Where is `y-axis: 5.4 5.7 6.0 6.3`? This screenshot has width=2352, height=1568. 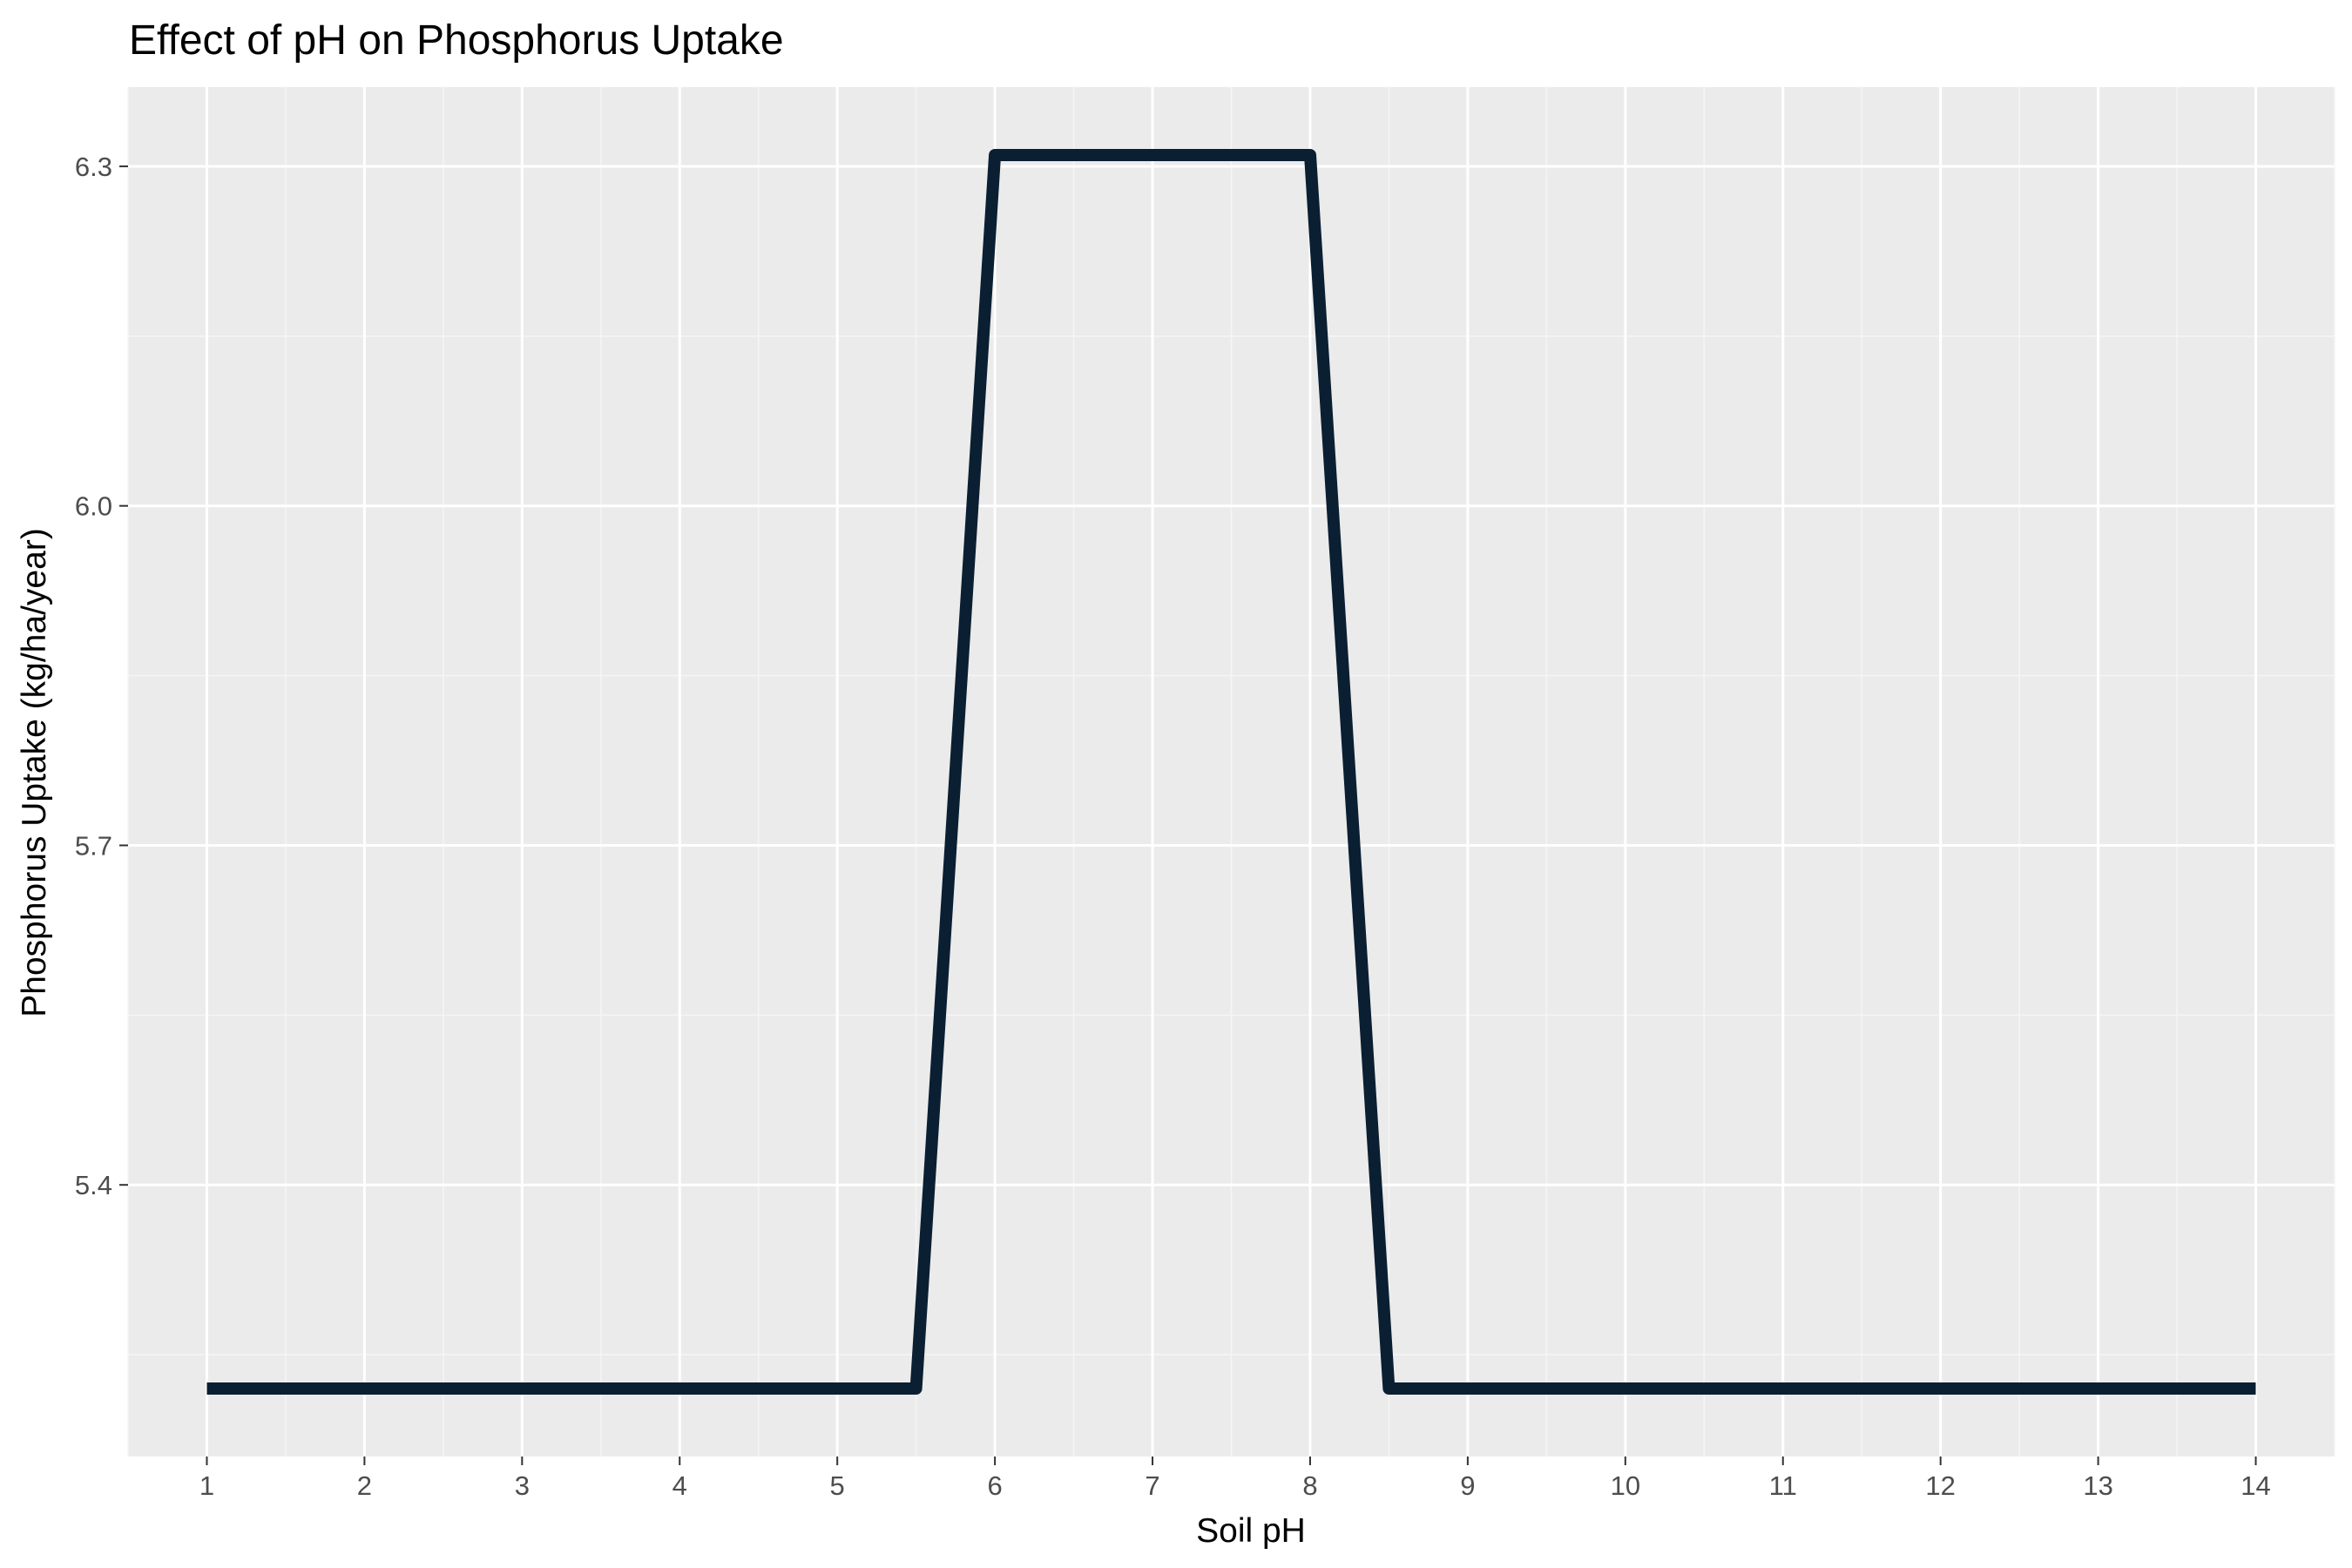
y-axis: 5.4 5.7 6.0 6.3 is located at coordinates (101, 676).